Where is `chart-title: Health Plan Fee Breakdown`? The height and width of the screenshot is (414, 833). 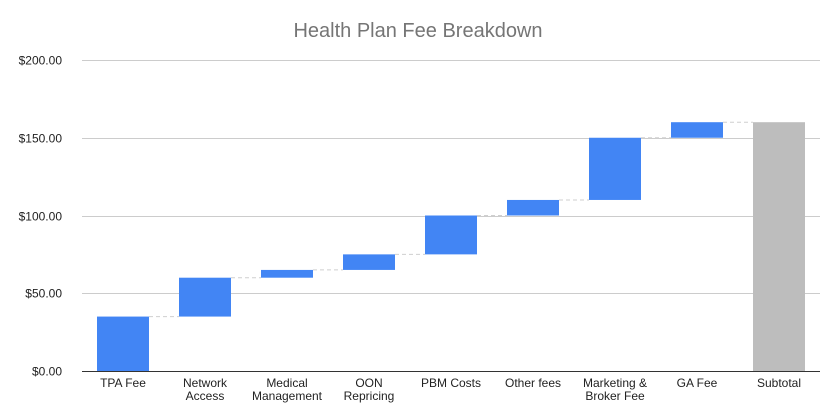 chart-title: Health Plan Fee Breakdown is located at coordinates (417, 31).